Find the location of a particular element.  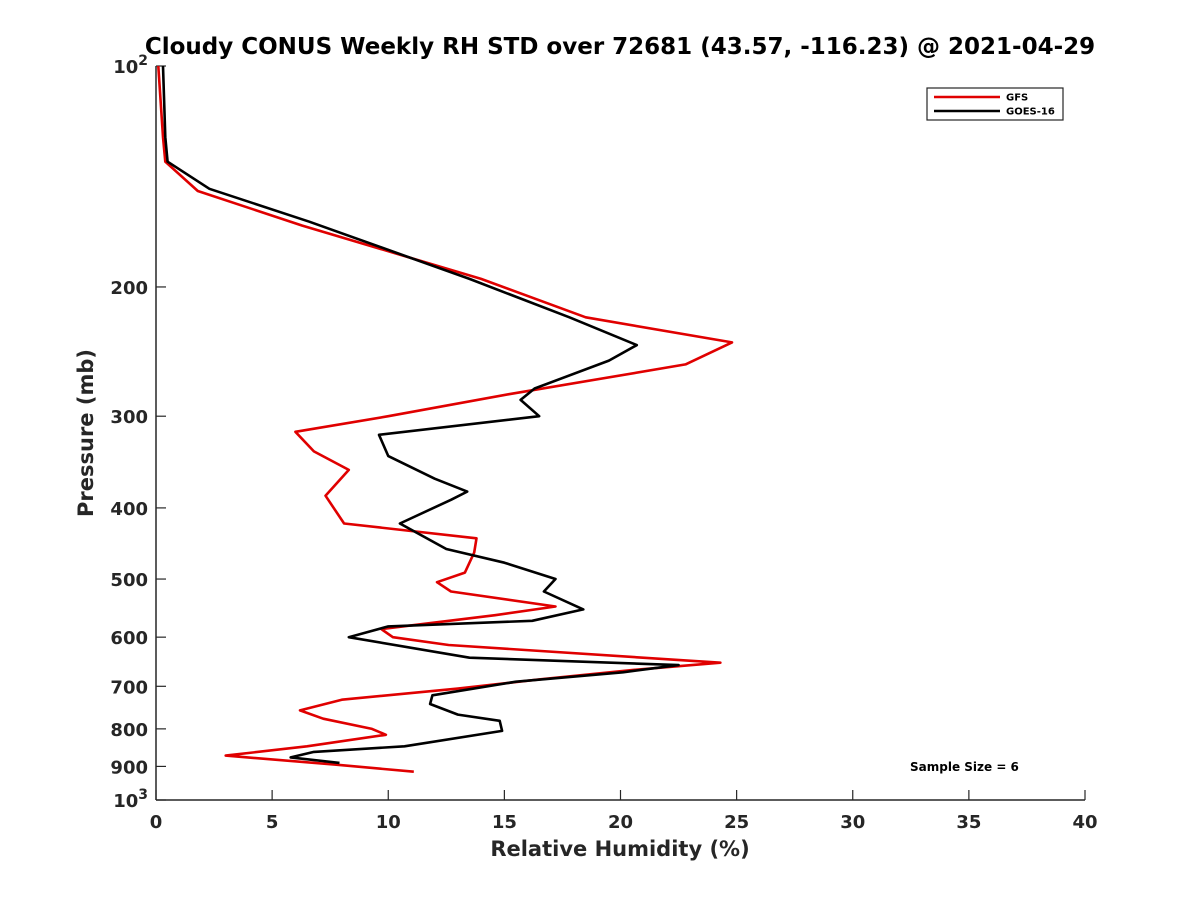

legend-box is located at coordinates (995, 104).